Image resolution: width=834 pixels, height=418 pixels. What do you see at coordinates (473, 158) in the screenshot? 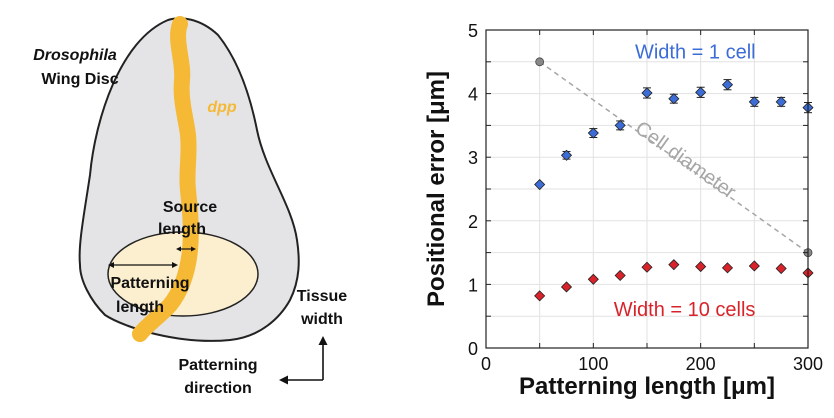
I see `y-tick-label: 3` at bounding box center [473, 158].